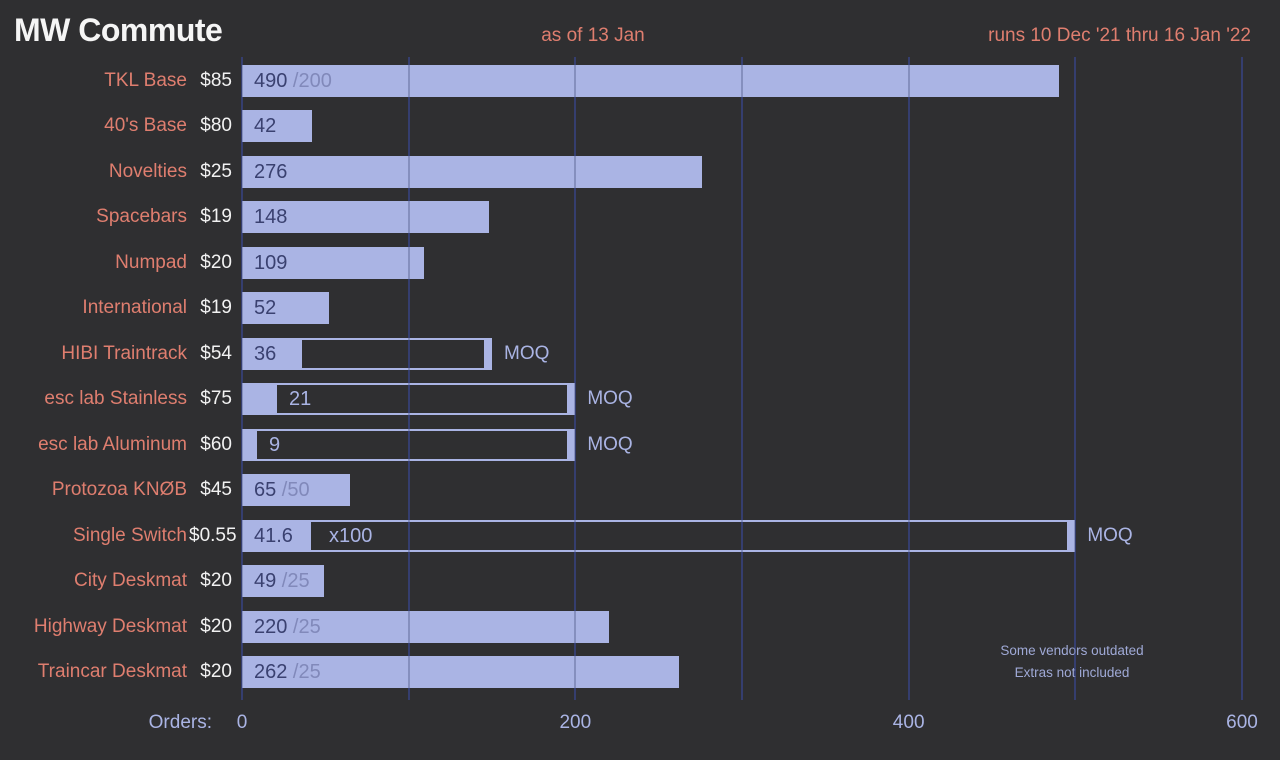 The height and width of the screenshot is (760, 1280). What do you see at coordinates (367, 354) in the screenshot?
I see `moq-box: 36` at bounding box center [367, 354].